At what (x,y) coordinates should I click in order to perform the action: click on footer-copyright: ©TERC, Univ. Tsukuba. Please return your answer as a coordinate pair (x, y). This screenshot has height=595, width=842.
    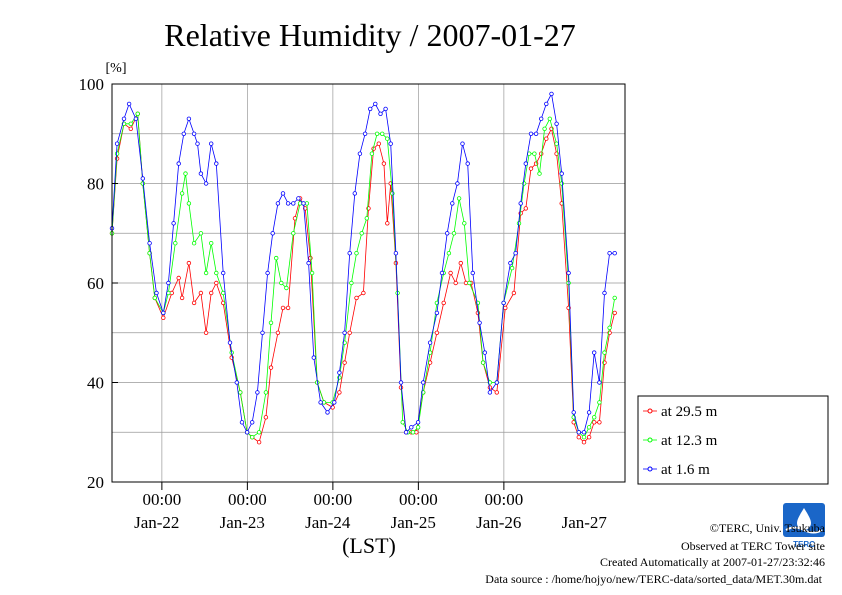
    Looking at the image, I should click on (768, 528).